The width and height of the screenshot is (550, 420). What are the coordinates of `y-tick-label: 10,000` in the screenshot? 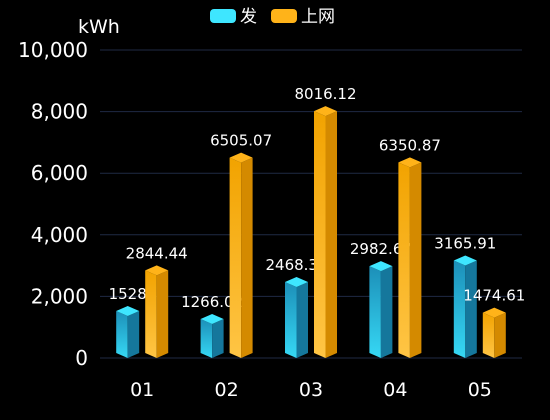 It's located at (53, 50).